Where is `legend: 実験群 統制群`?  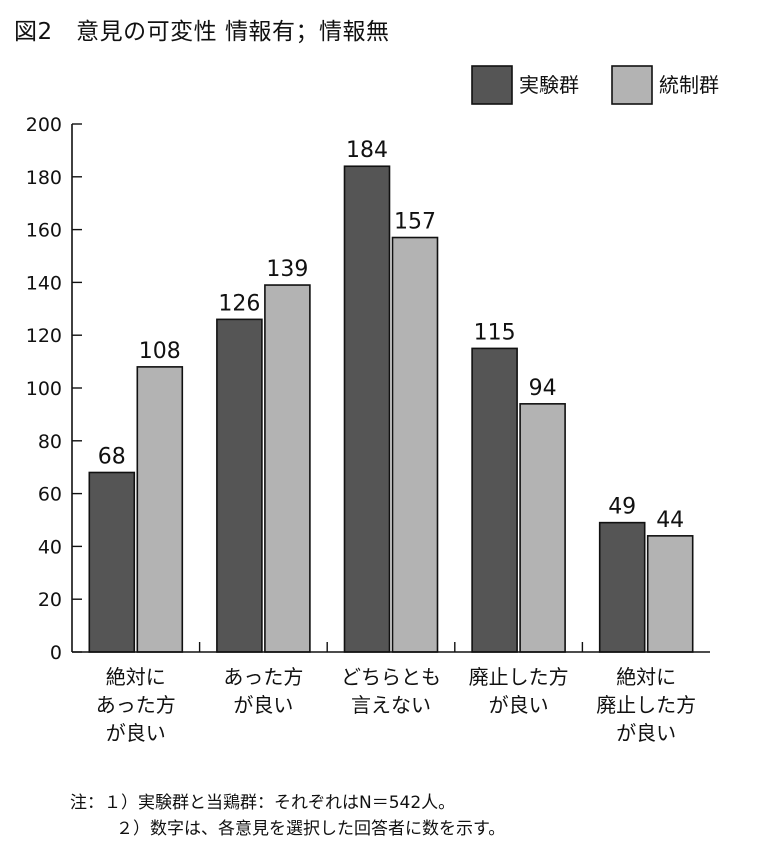 legend: 実験群 統制群 is located at coordinates (595, 85).